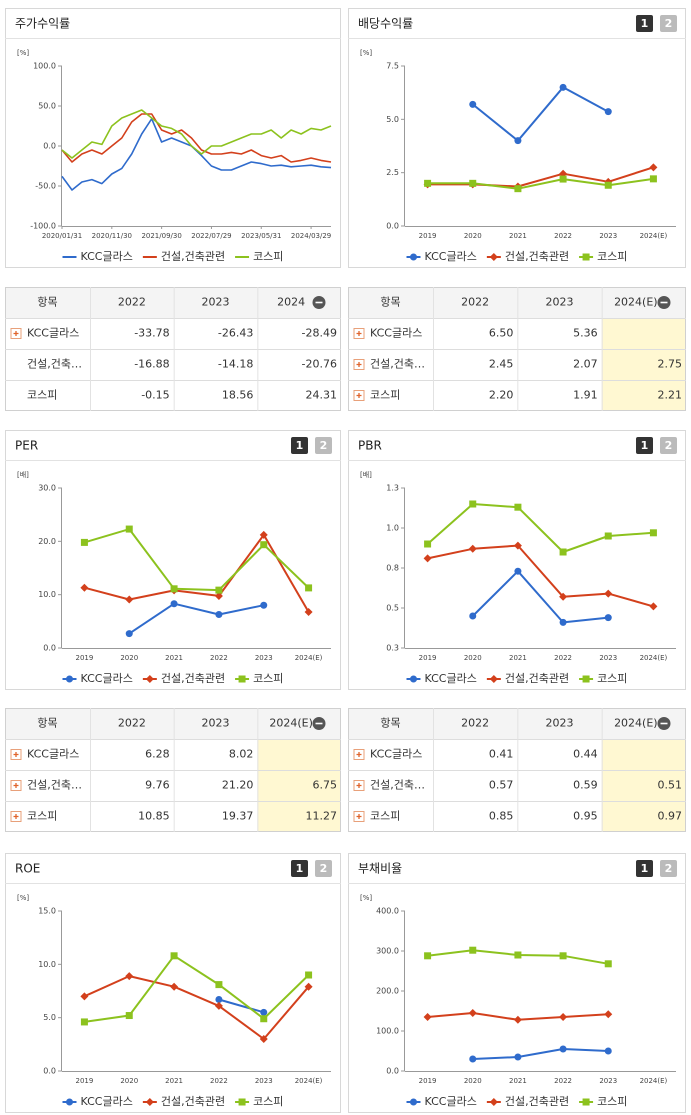 The height and width of the screenshot is (1115, 691). What do you see at coordinates (560, 723) in the screenshot?
I see `column-header: 2023` at bounding box center [560, 723].